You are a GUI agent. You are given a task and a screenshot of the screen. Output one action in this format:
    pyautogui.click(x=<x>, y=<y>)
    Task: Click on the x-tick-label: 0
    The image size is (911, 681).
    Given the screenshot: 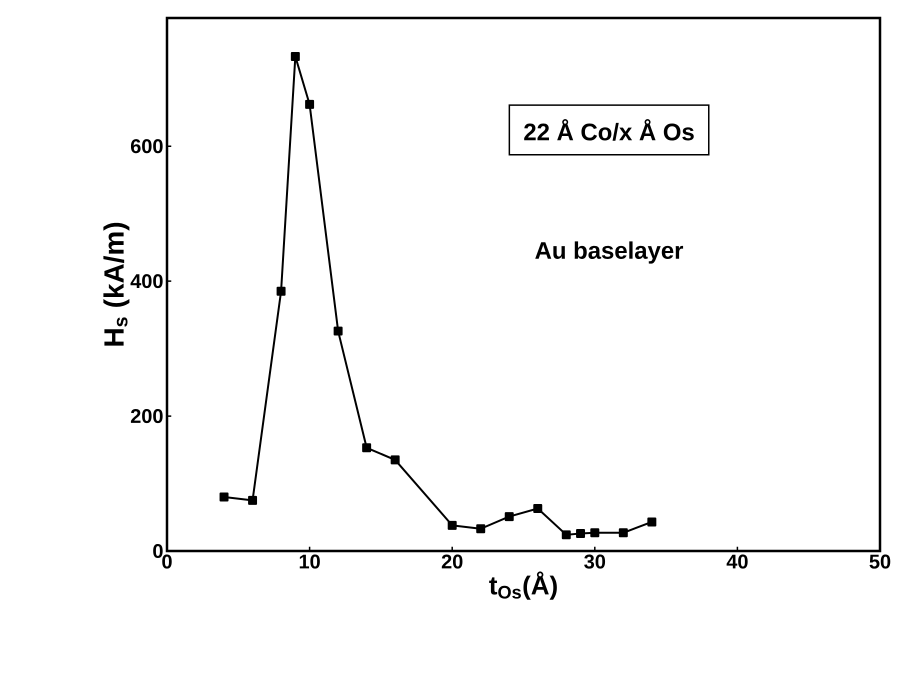 What is the action you would take?
    pyautogui.click(x=167, y=561)
    